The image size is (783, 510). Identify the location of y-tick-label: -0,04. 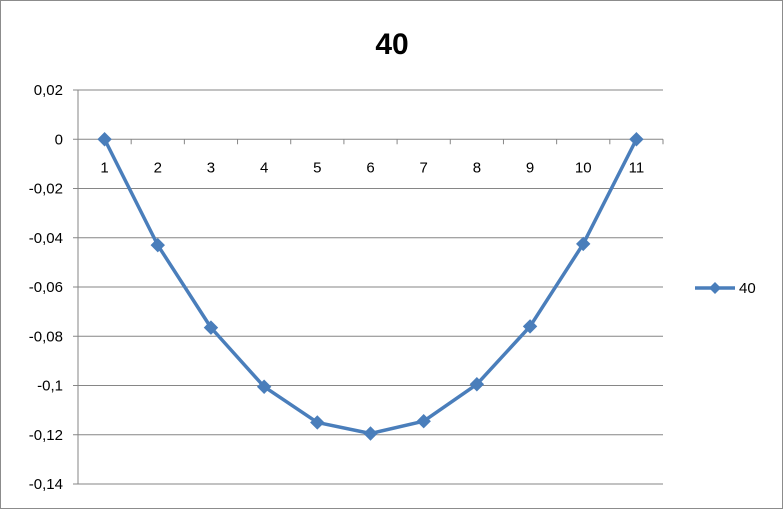
(46, 238).